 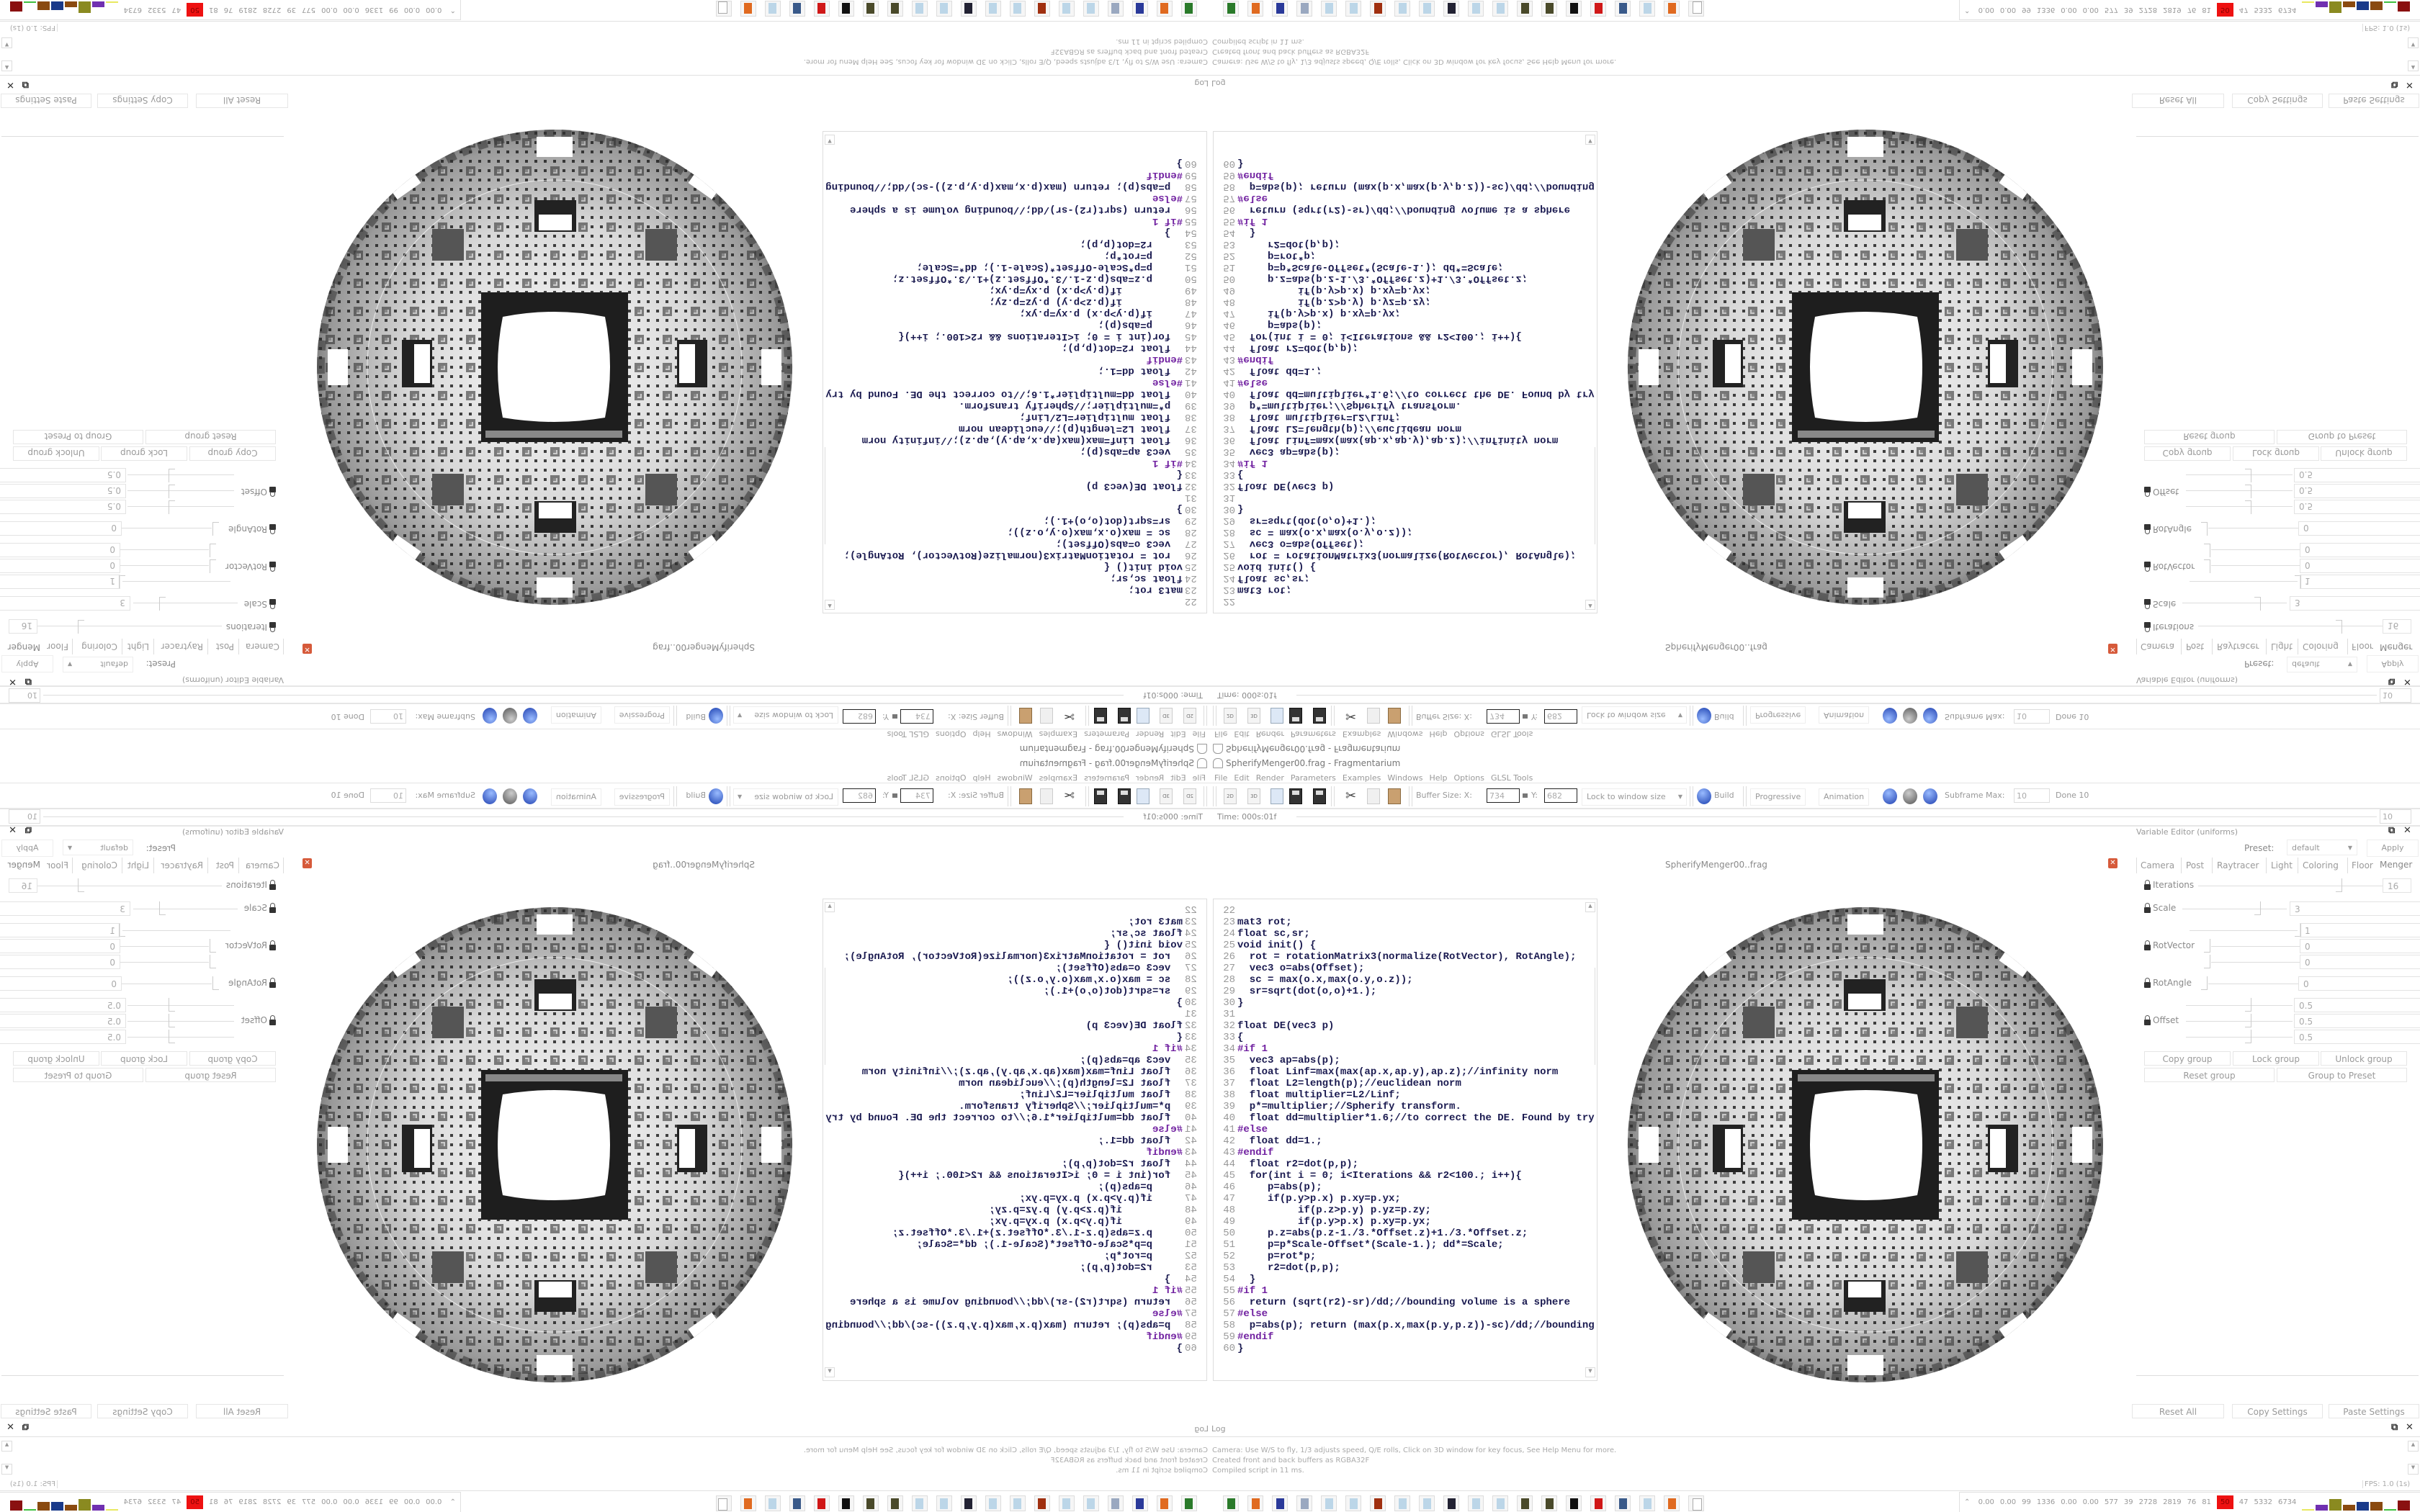 I want to click on scale-value: 3, so click(x=65, y=603).